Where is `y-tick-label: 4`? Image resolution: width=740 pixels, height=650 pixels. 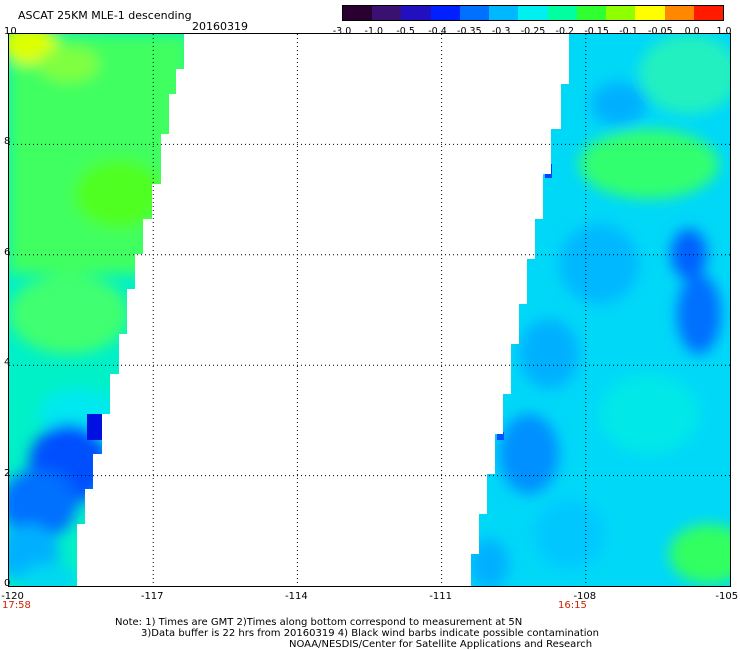 y-tick-label: 4 is located at coordinates (7, 363).